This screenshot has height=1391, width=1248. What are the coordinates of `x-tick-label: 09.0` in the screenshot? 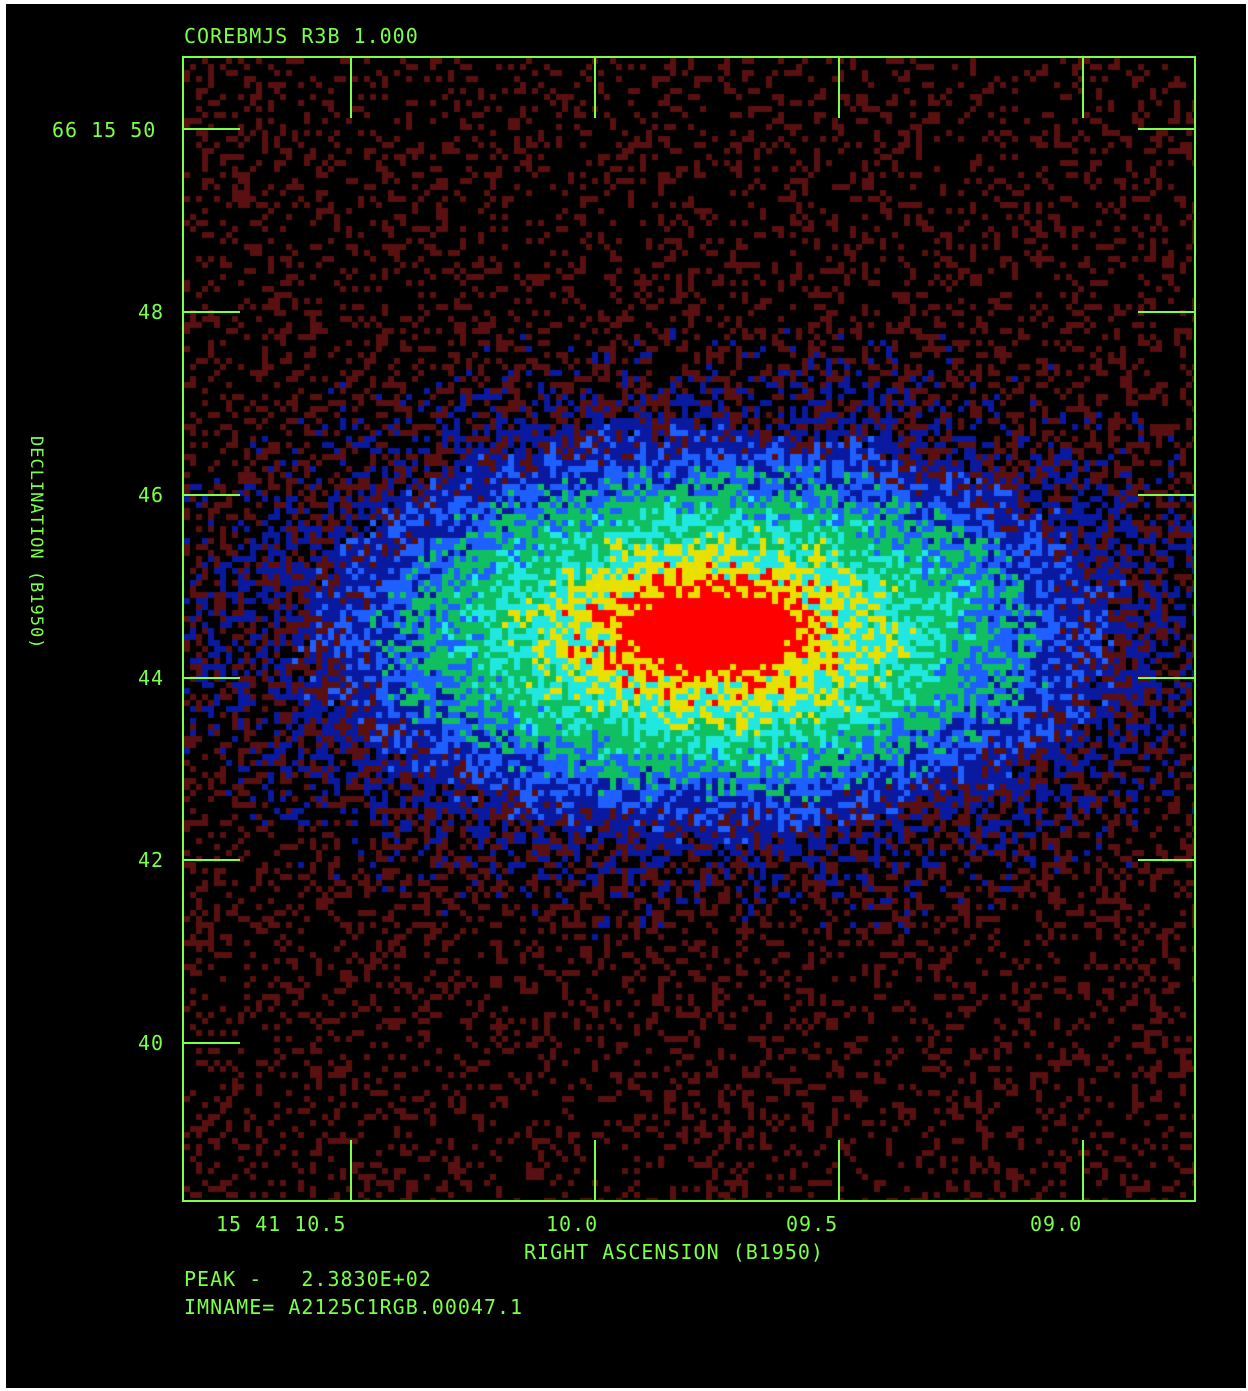 It's located at (1056, 1224).